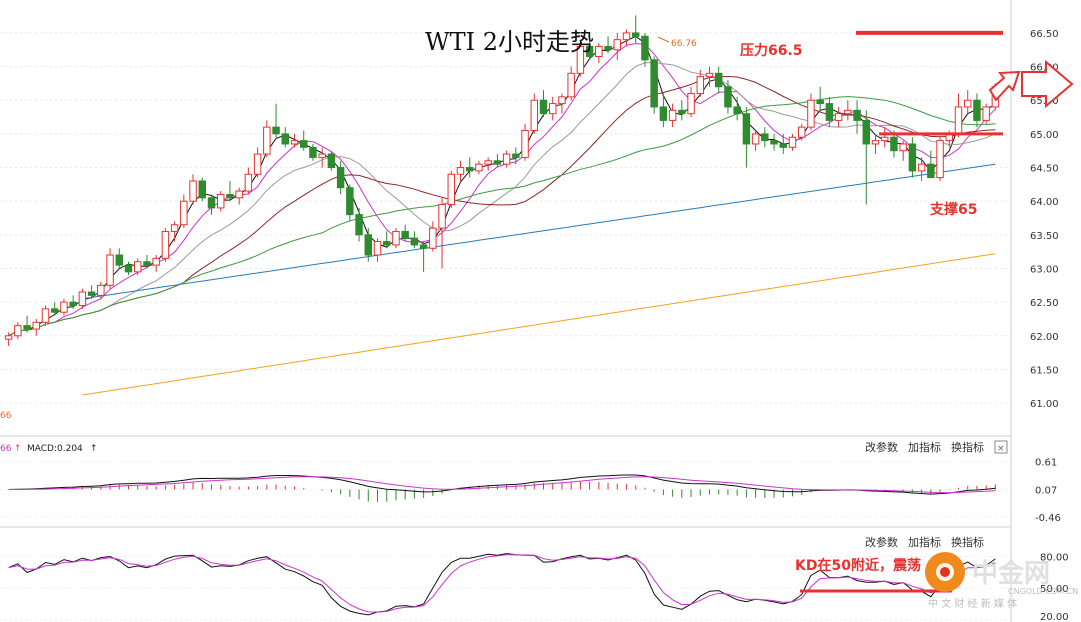 This screenshot has height=622, width=1081. Describe the element at coordinates (677, 42) in the screenshot. I see `high-marker: 66.76` at that location.